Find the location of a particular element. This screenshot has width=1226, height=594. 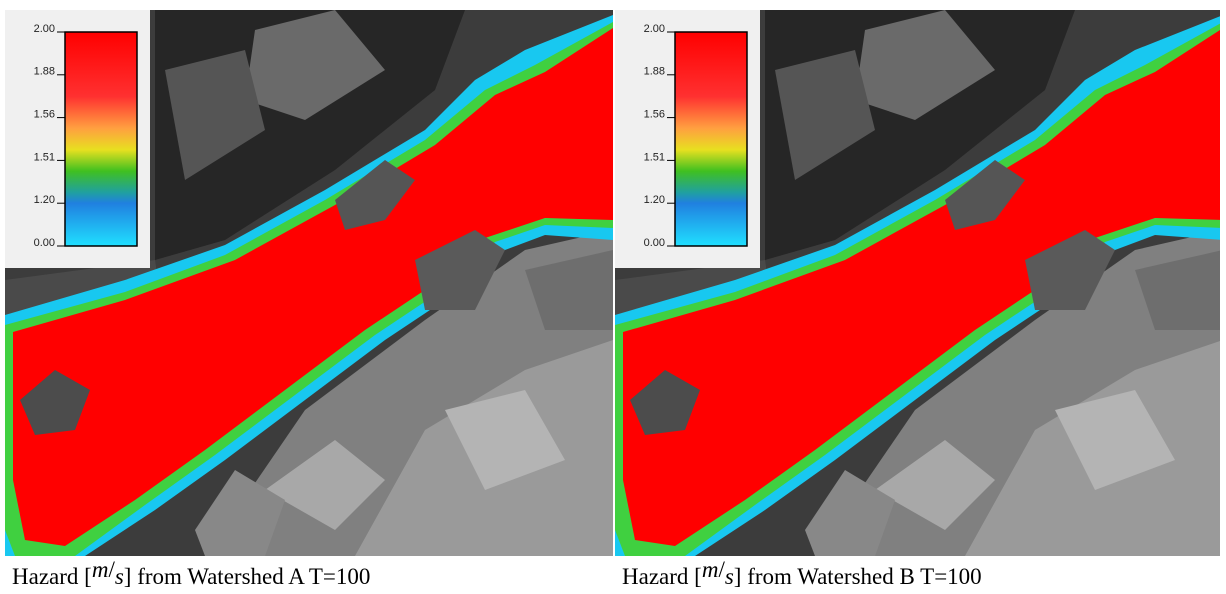

caption-suffix: ] from Watershed A T=100 is located at coordinates (247, 576).